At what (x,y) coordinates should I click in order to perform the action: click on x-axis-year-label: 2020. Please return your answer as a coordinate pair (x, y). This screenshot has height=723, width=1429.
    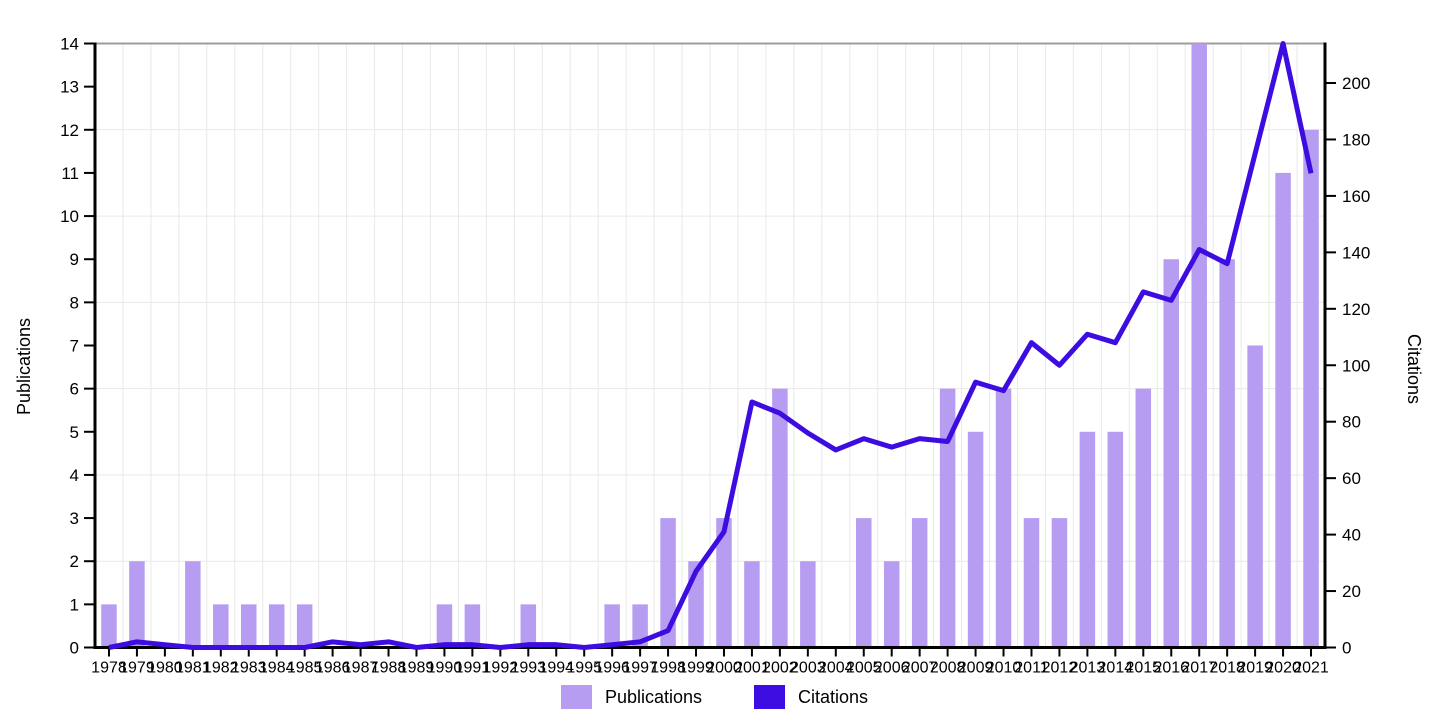
    Looking at the image, I should click on (1283, 668).